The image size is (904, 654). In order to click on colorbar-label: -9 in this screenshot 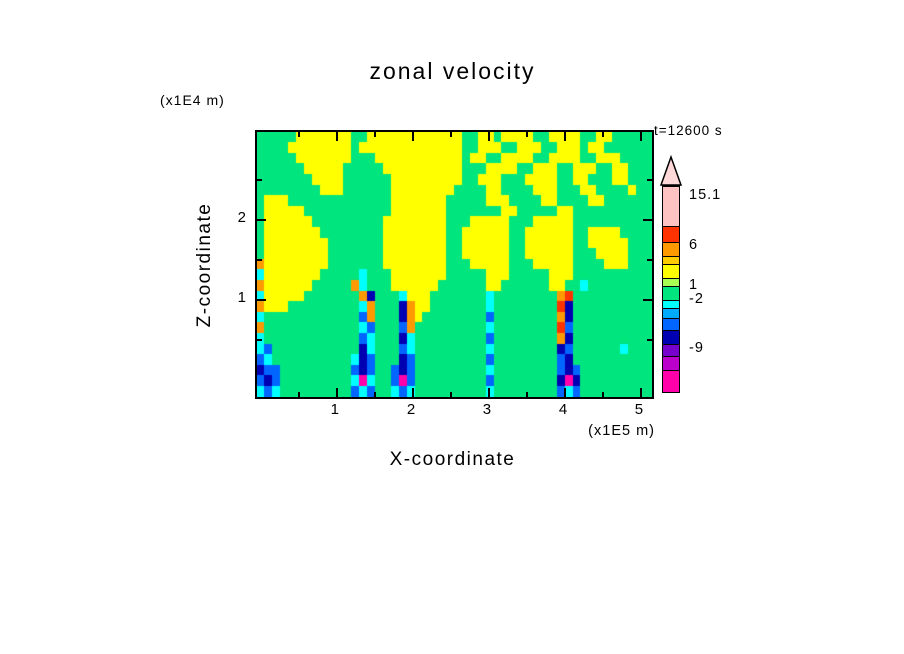, I will do `click(696, 348)`.